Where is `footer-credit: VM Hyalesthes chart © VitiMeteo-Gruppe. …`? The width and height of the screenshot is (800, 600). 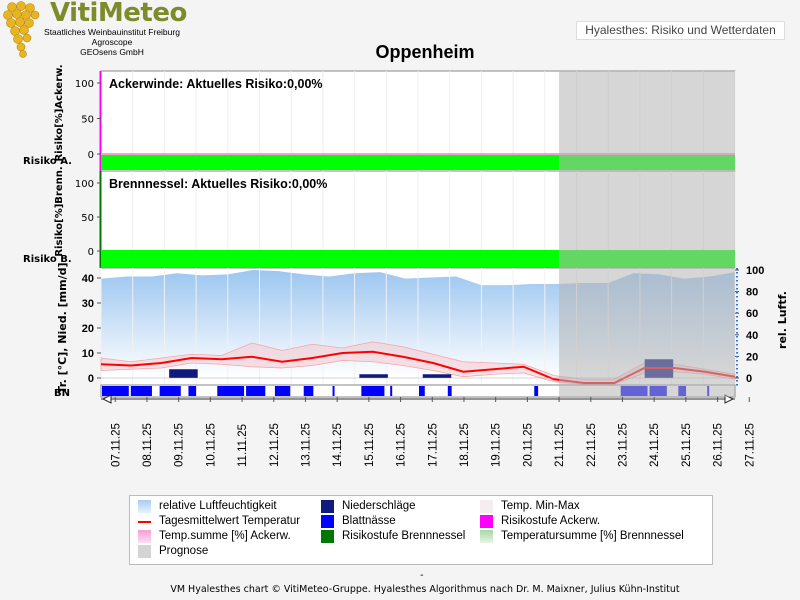
footer-credit: VM Hyalesthes chart © VitiMeteo-Gruppe. … is located at coordinates (425, 589).